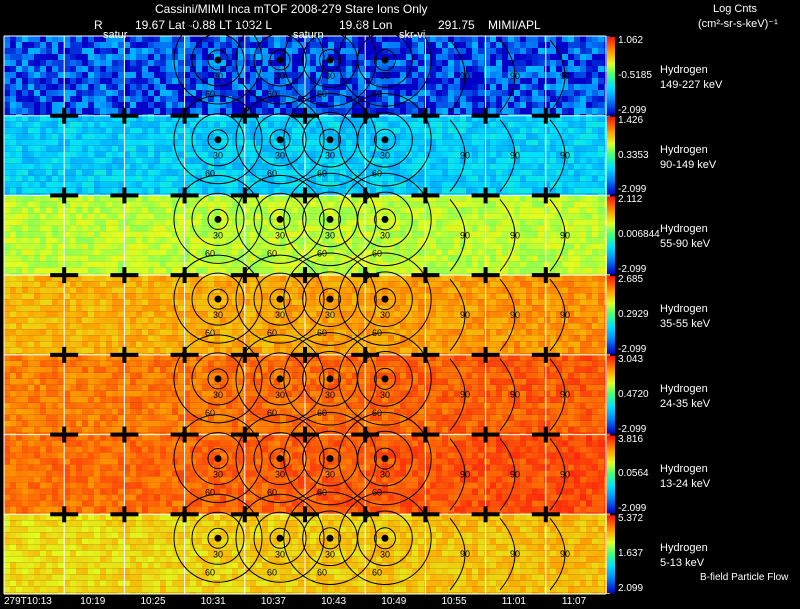 The height and width of the screenshot is (609, 800). What do you see at coordinates (334, 601) in the screenshot?
I see `time-tick-label: 10:43` at bounding box center [334, 601].